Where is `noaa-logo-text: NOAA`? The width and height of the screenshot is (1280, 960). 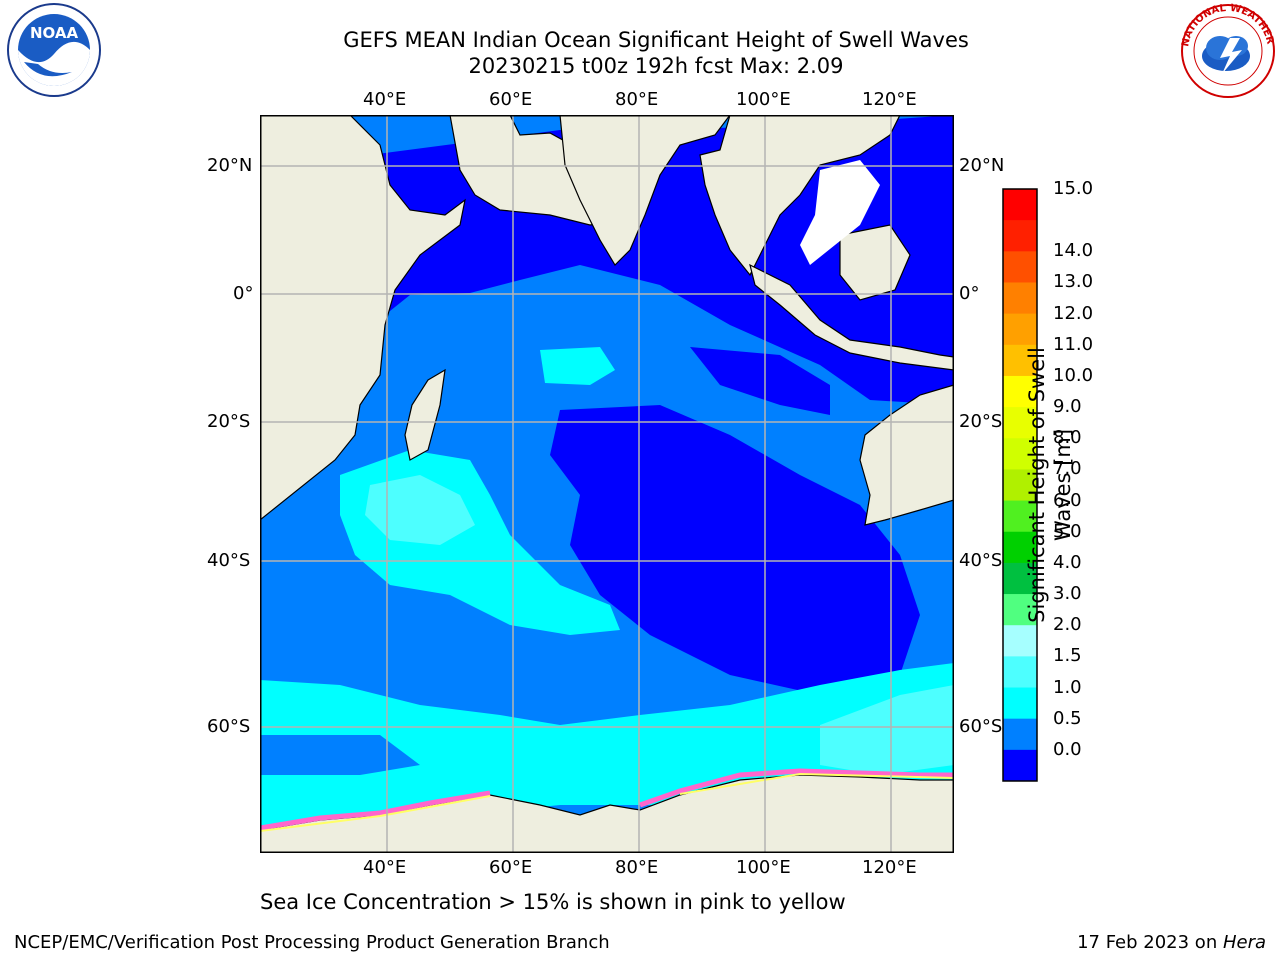
noaa-logo-text: NOAA is located at coordinates (54, 33).